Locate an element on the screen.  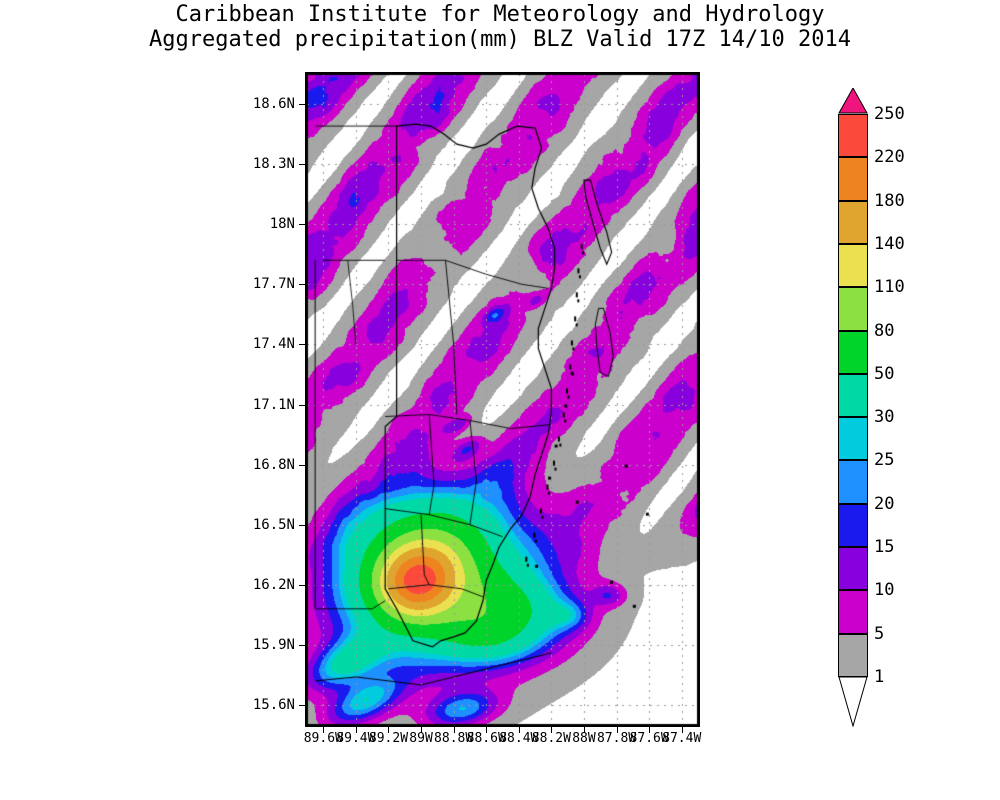
longitude-label: 88.6W is located at coordinates (486, 738).